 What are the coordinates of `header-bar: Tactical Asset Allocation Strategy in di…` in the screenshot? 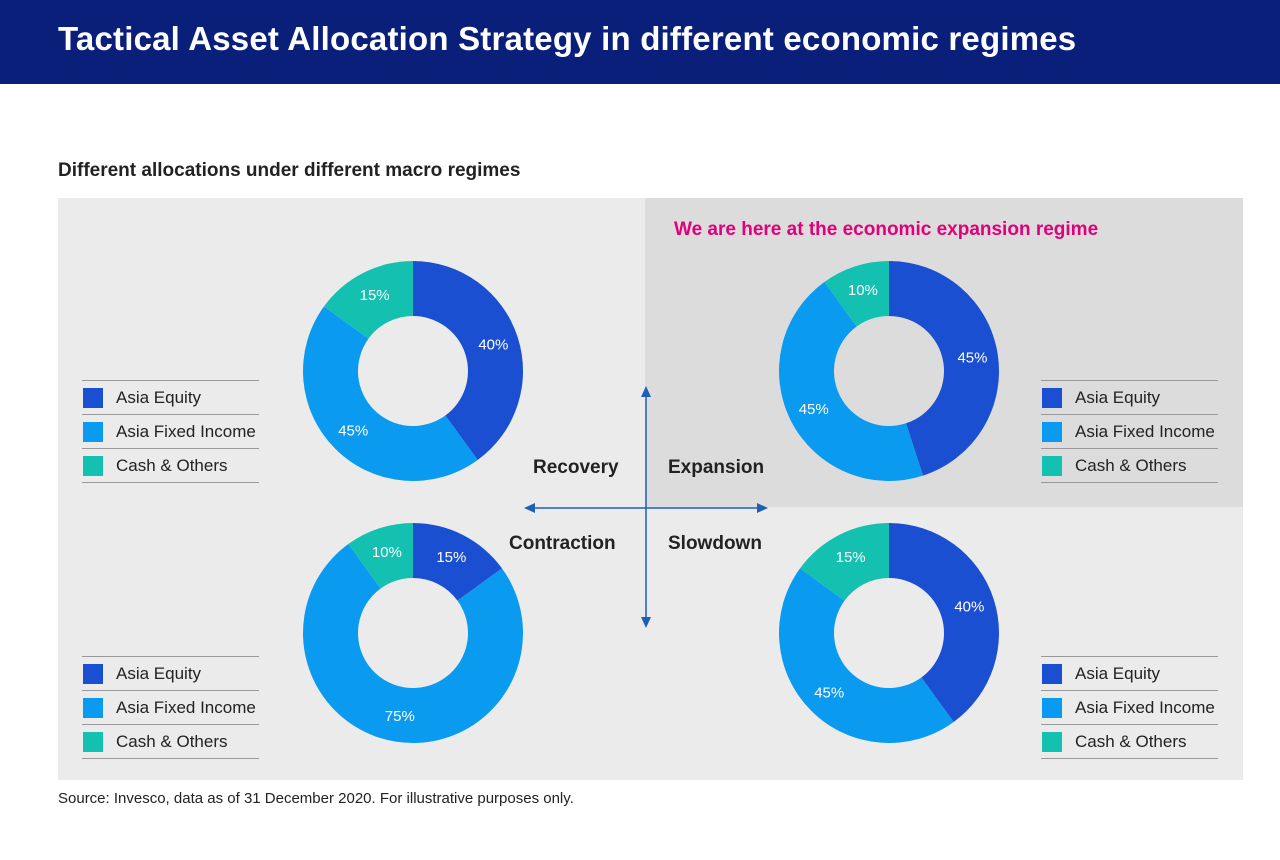 It's located at (640, 42).